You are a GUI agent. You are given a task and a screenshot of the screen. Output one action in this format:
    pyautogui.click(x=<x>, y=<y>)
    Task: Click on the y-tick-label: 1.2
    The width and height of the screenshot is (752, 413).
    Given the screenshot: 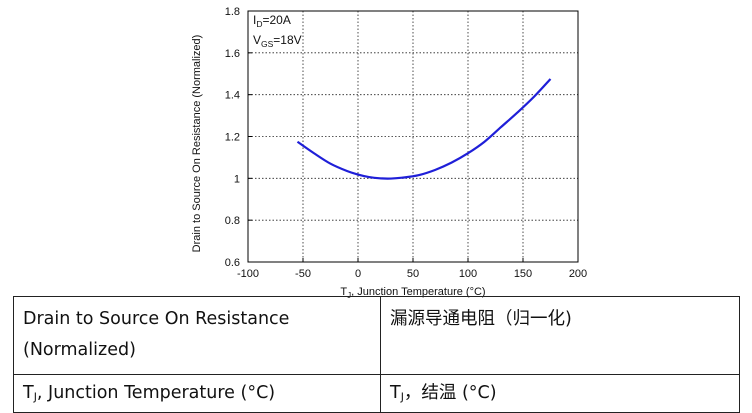 What is the action you would take?
    pyautogui.click(x=232, y=138)
    